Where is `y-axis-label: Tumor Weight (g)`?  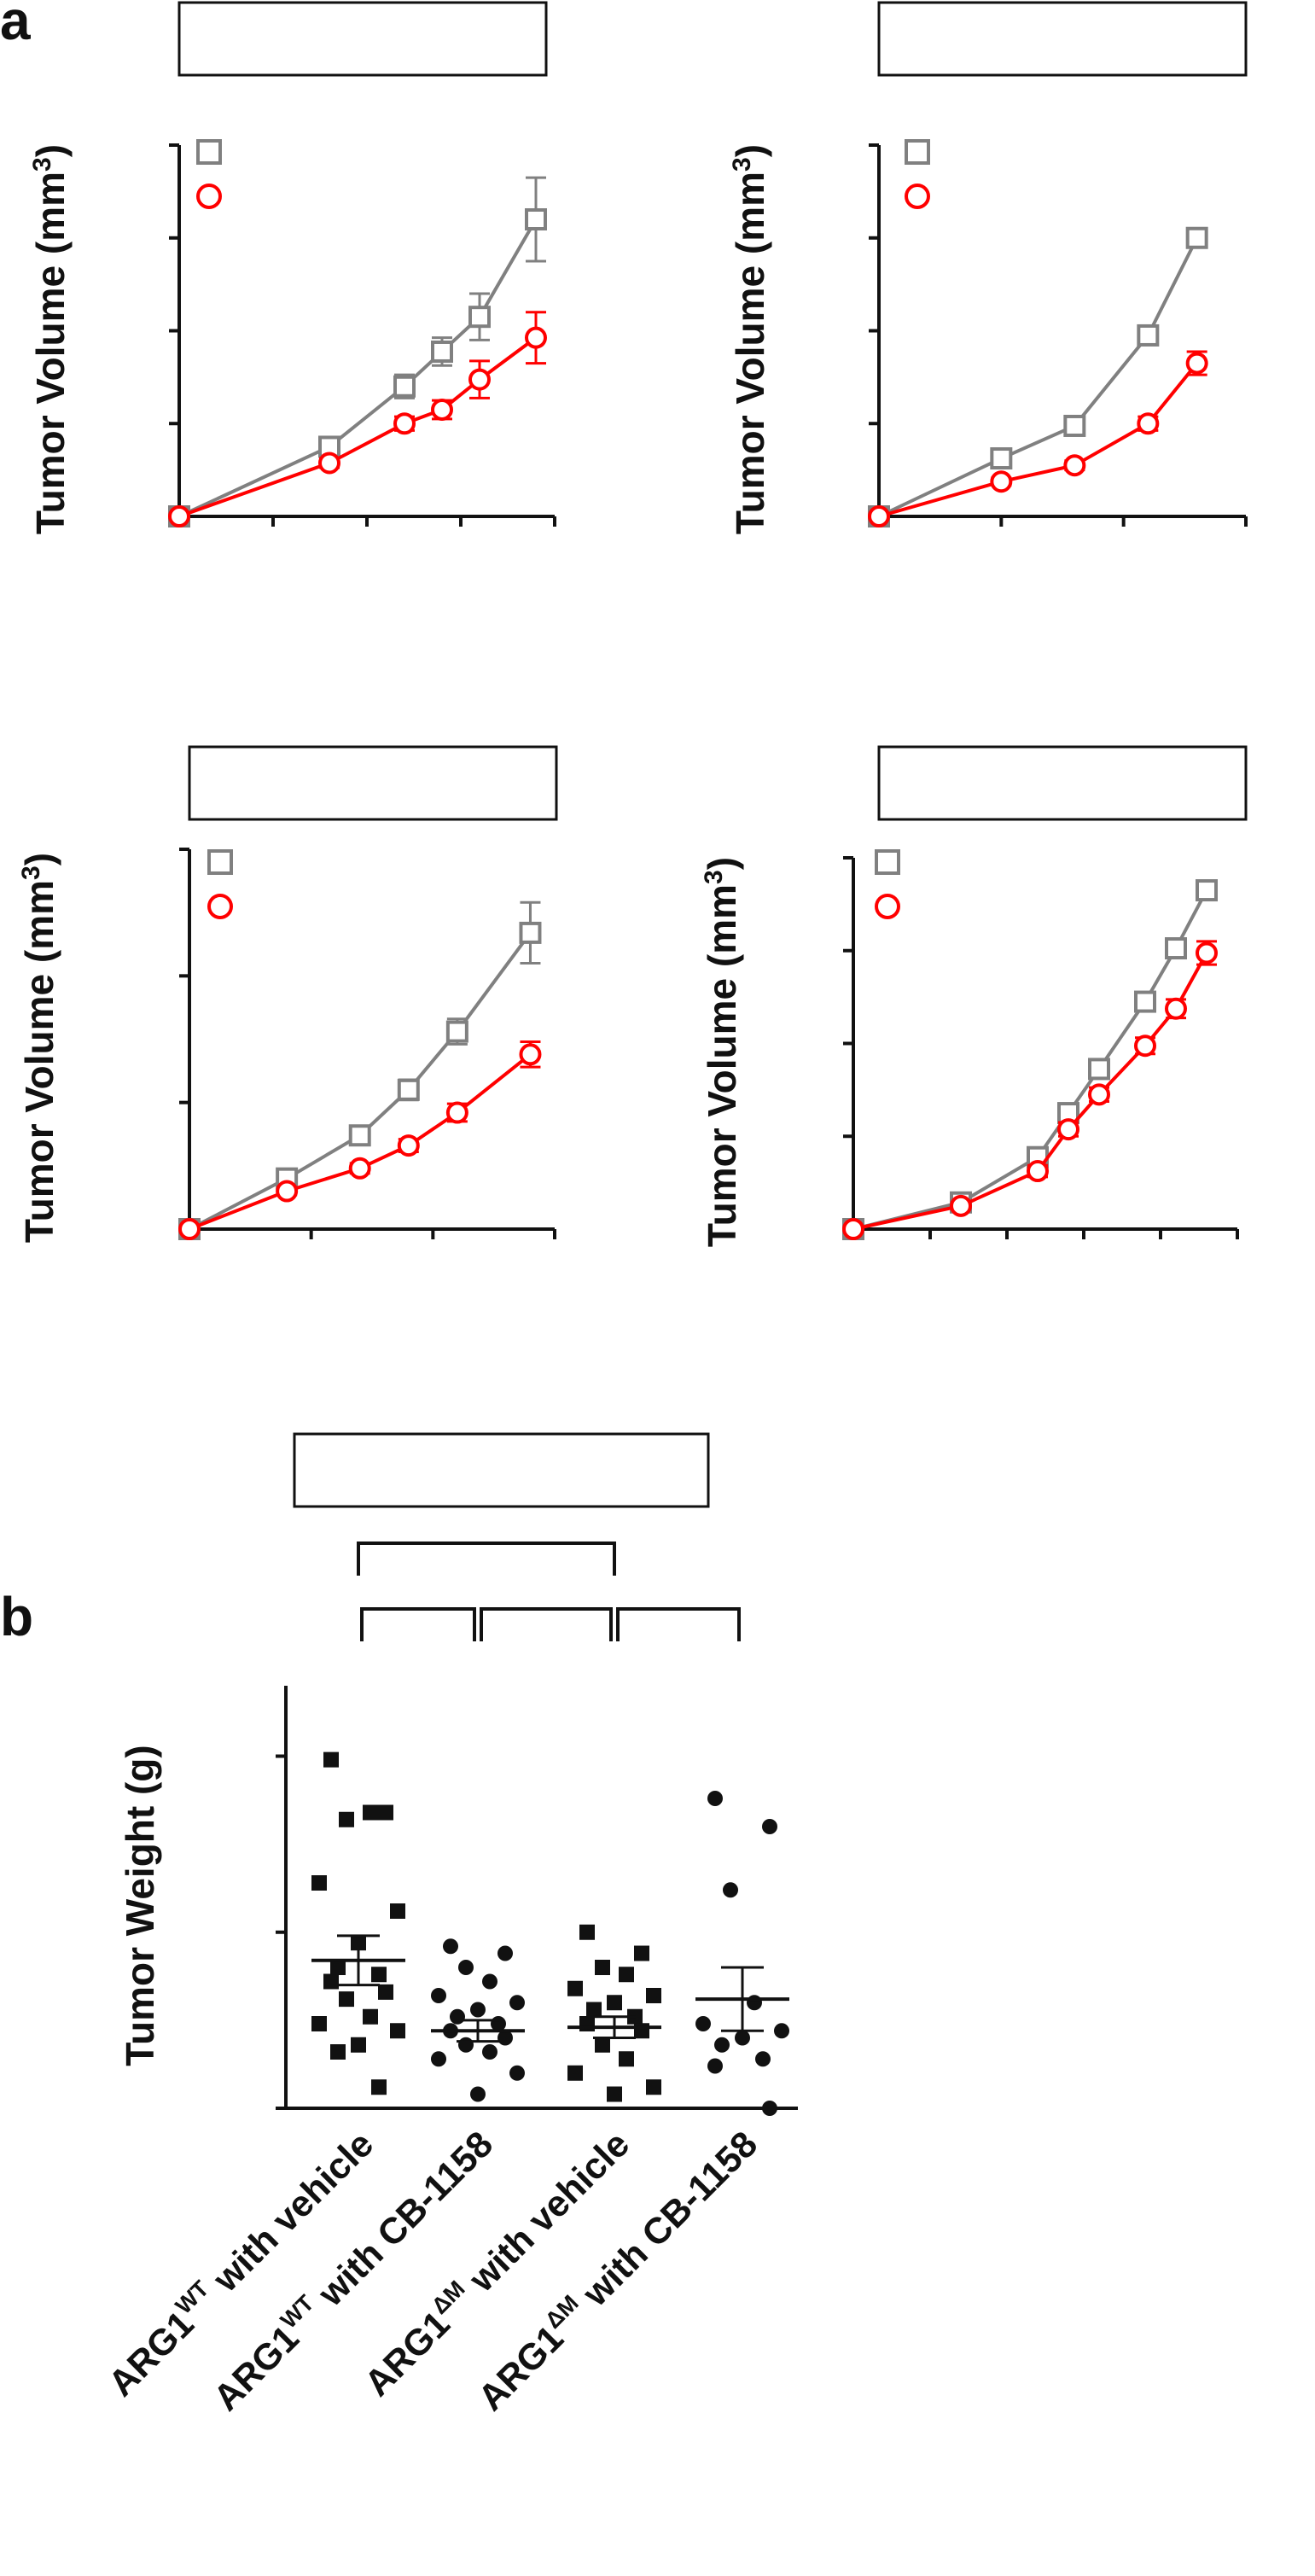
y-axis-label: Tumor Weight (g) is located at coordinates (140, 1905).